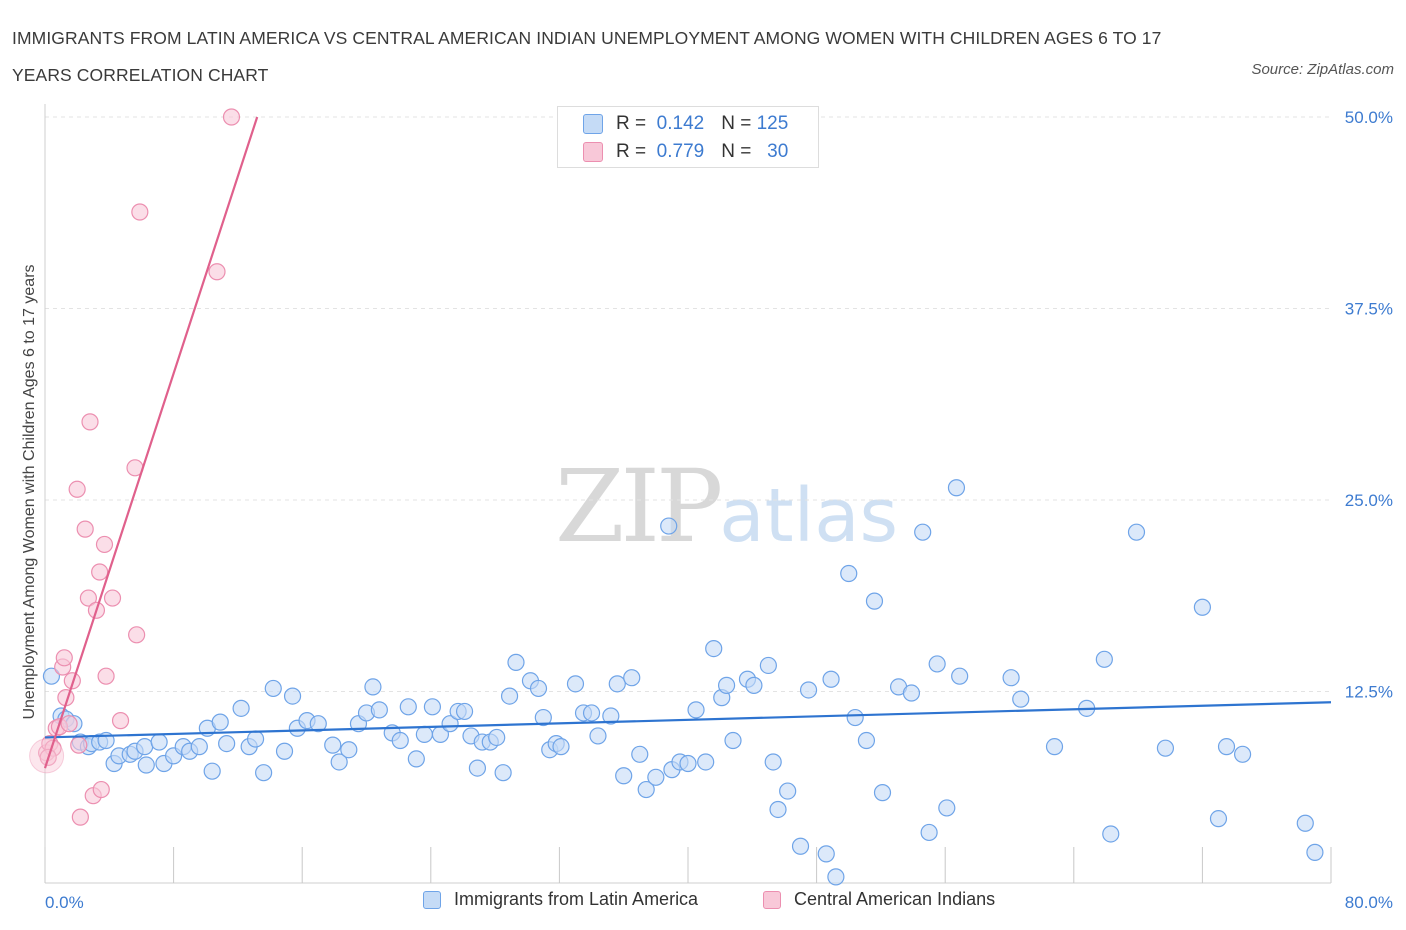 The image size is (1406, 930). Describe the element at coordinates (1369, 500) in the screenshot. I see `y-tick-label: 25.0%` at that location.